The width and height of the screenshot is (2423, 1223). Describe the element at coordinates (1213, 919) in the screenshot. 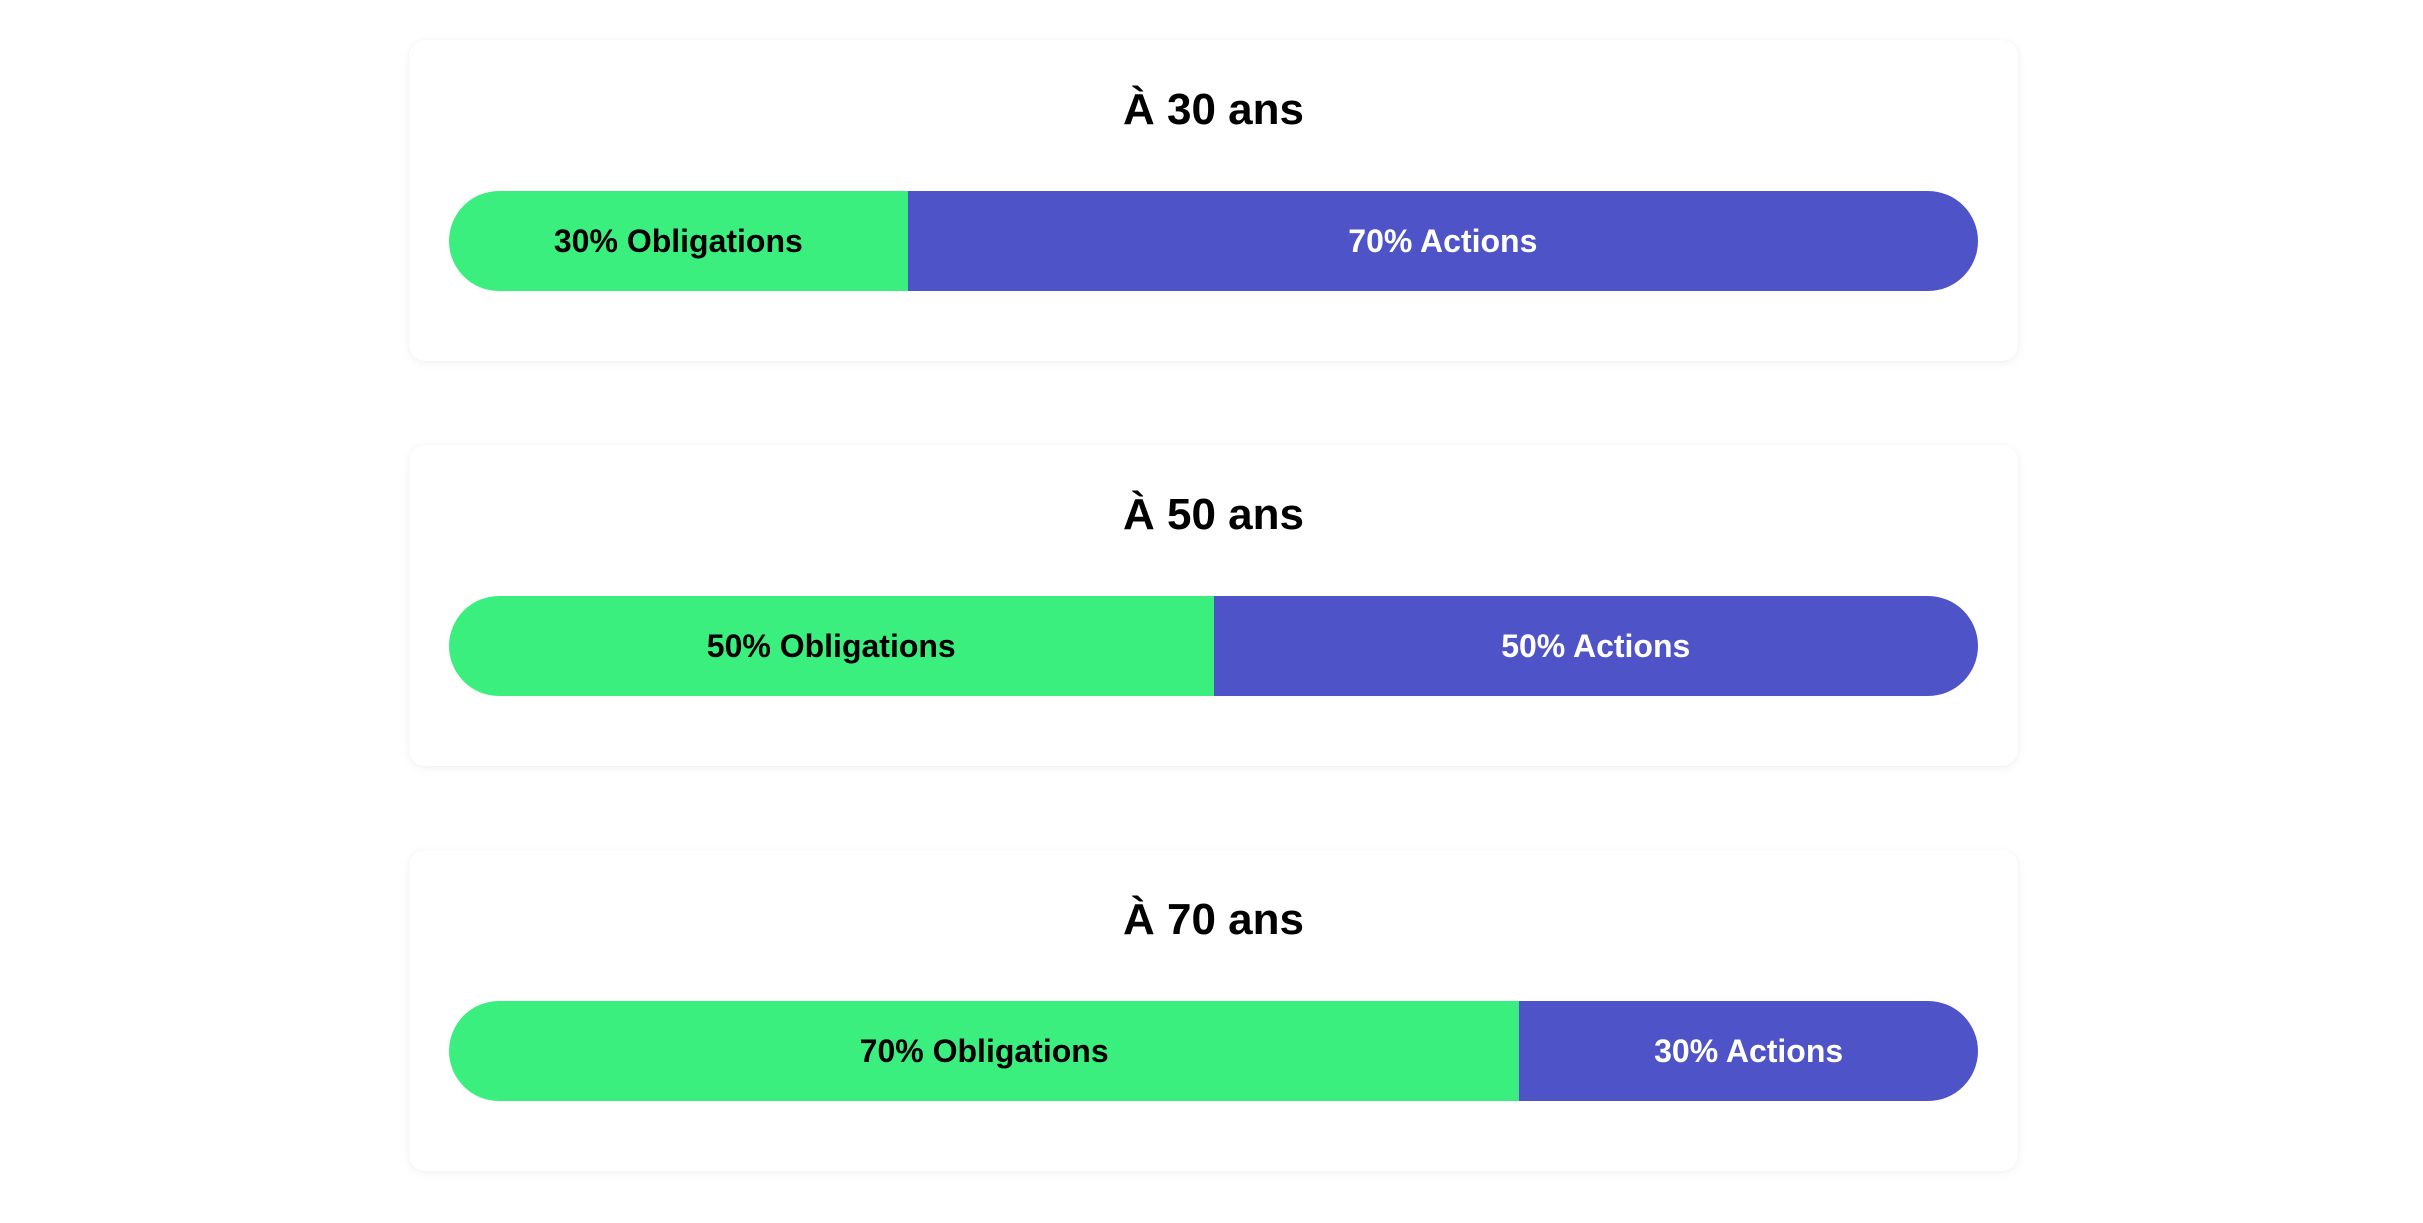

I see `card-title: À 70 ans` at that location.